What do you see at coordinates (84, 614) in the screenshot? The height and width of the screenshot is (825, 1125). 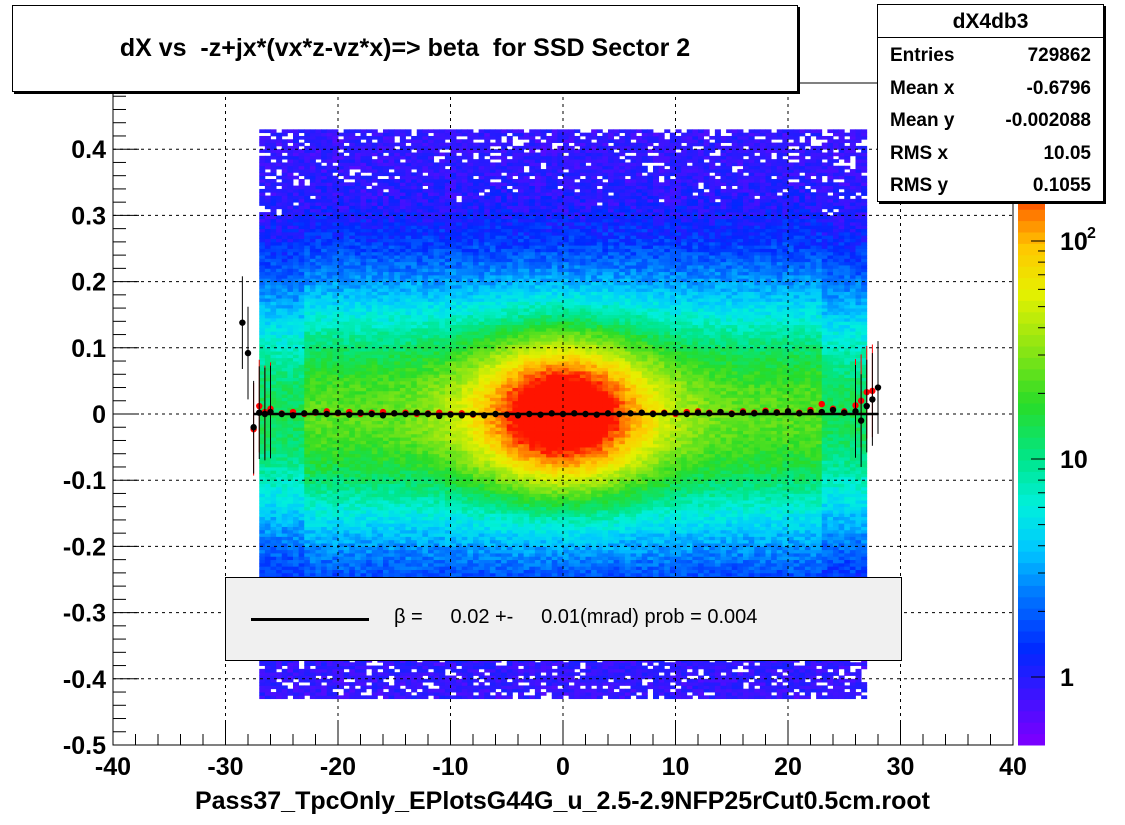 I see `y-tick-label: -0.3` at bounding box center [84, 614].